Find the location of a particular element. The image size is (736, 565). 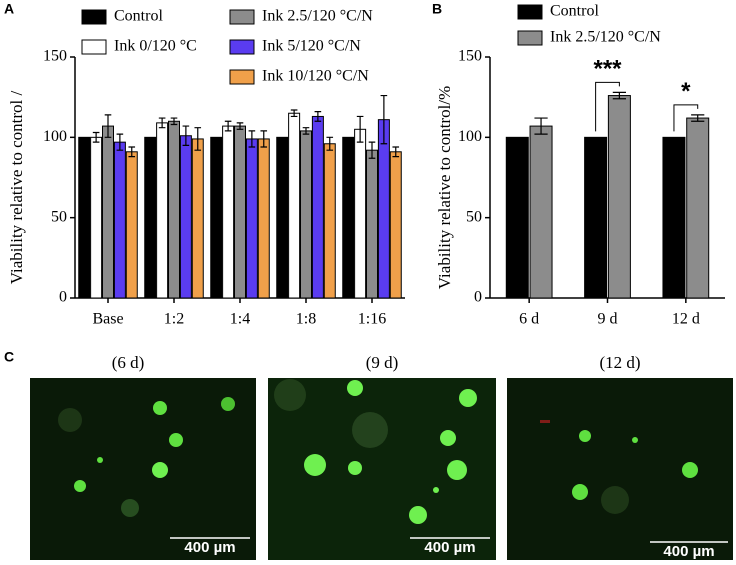

x-tick-label: 1:4 is located at coordinates (240, 319).